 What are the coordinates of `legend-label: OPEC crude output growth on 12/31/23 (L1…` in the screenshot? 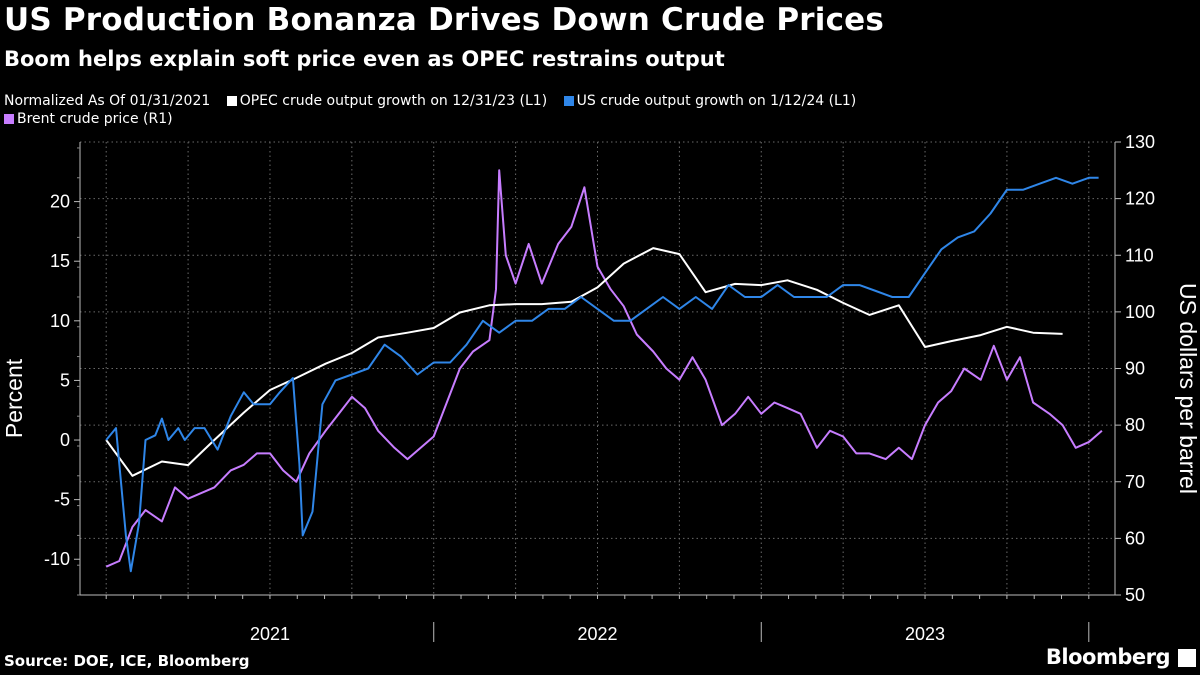 It's located at (393, 101).